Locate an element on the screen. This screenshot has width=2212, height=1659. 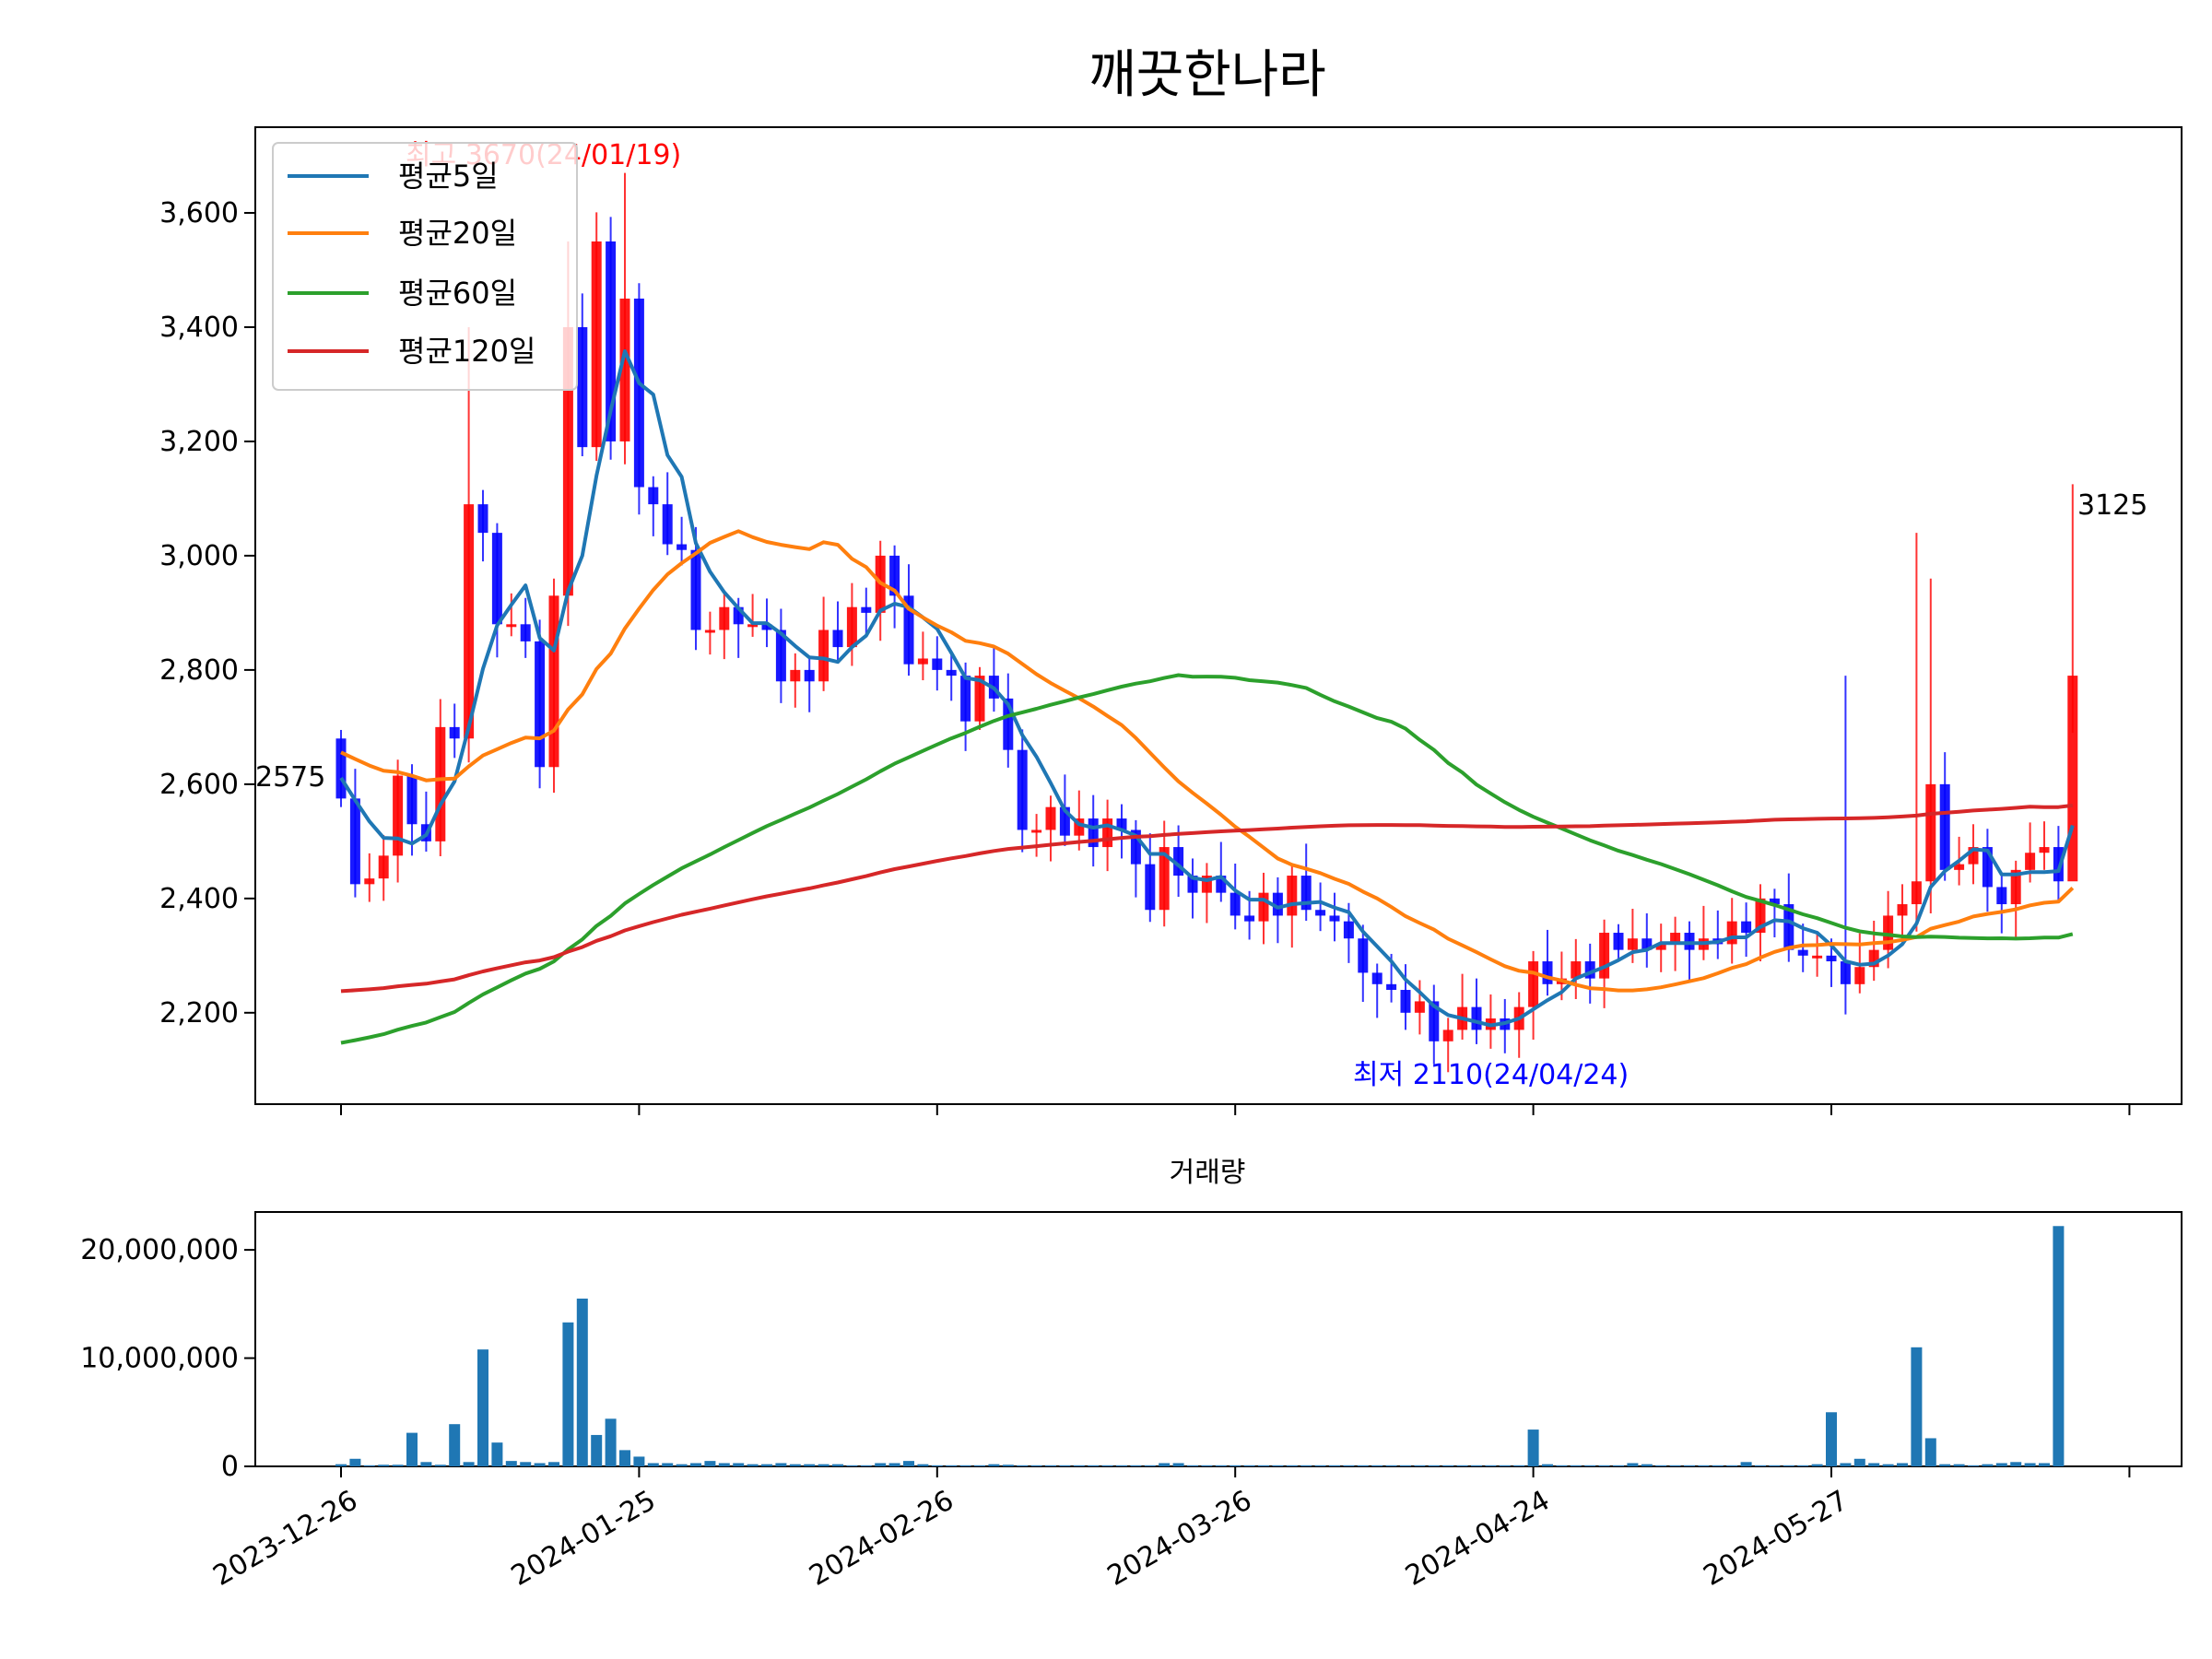
price-y-tick-label: 2,400 is located at coordinates (199, 899).